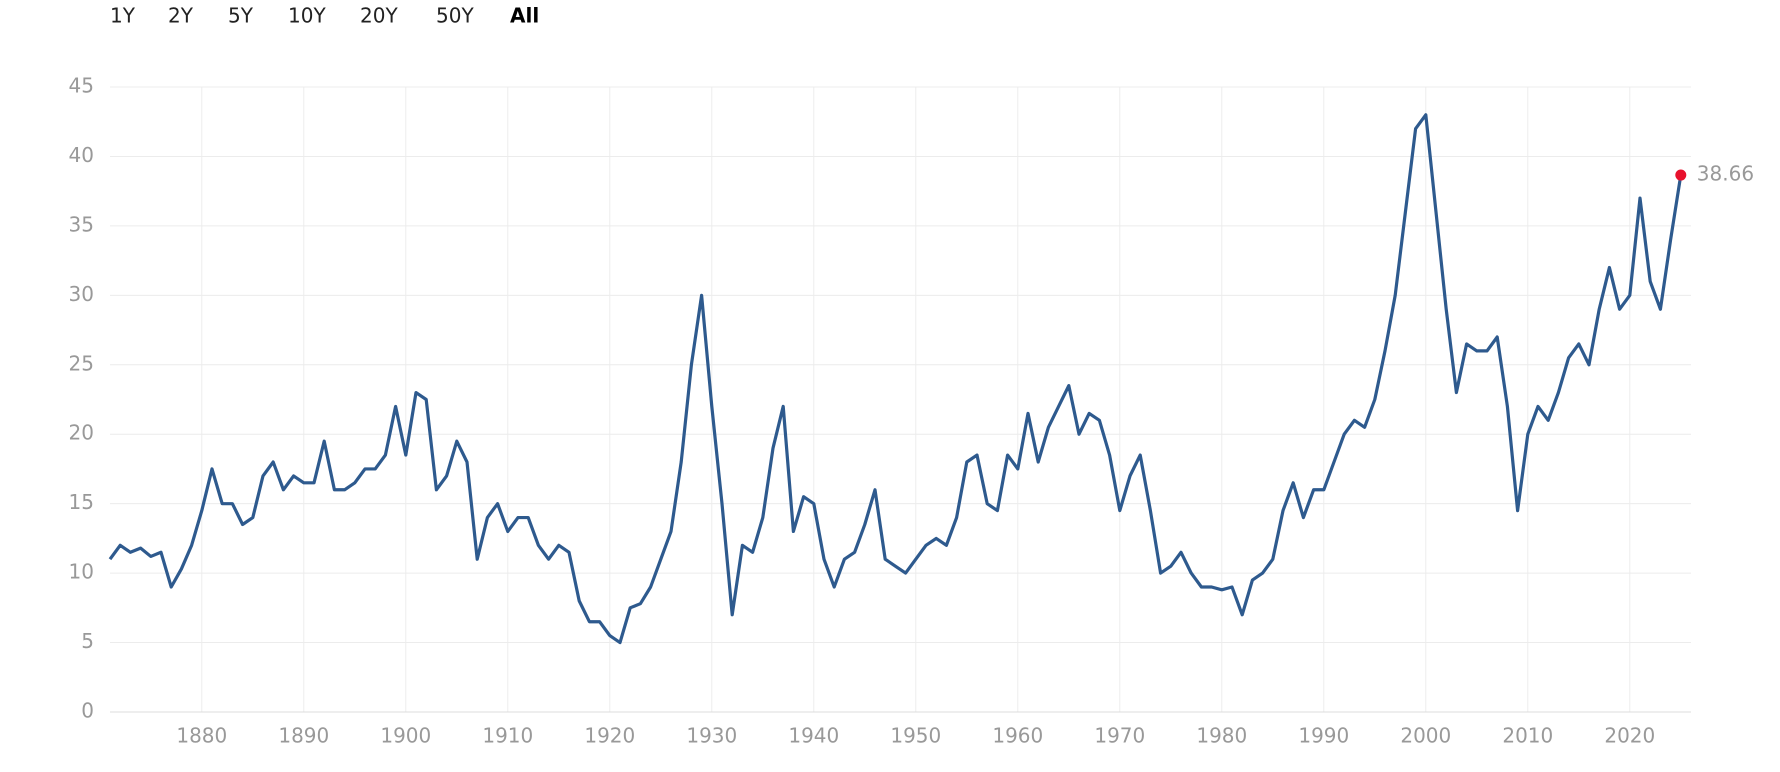 The image size is (1780, 772). What do you see at coordinates (1527, 736) in the screenshot?
I see `x-tick-label: 2010` at bounding box center [1527, 736].